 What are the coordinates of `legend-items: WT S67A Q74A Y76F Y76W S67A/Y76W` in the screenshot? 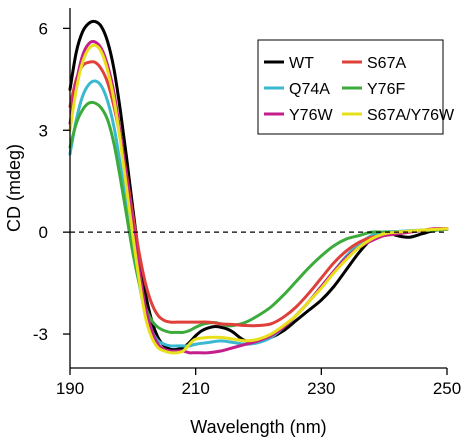 It's located at (359, 89).